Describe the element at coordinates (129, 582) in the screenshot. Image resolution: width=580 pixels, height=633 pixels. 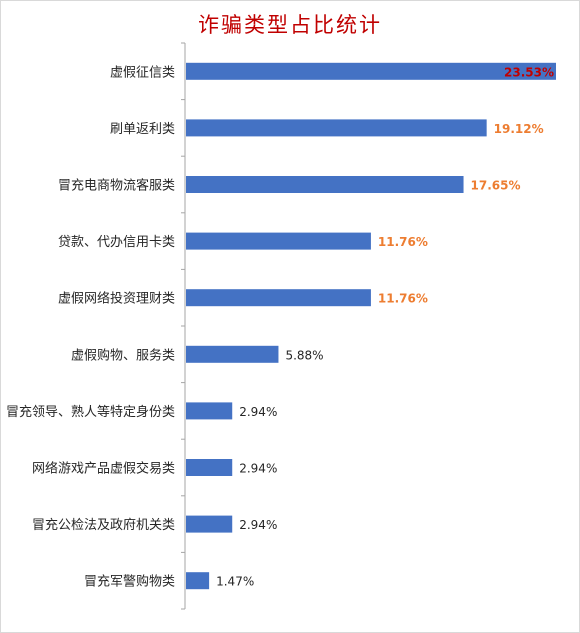
I see `category-label: 冒充军警购物类` at that location.